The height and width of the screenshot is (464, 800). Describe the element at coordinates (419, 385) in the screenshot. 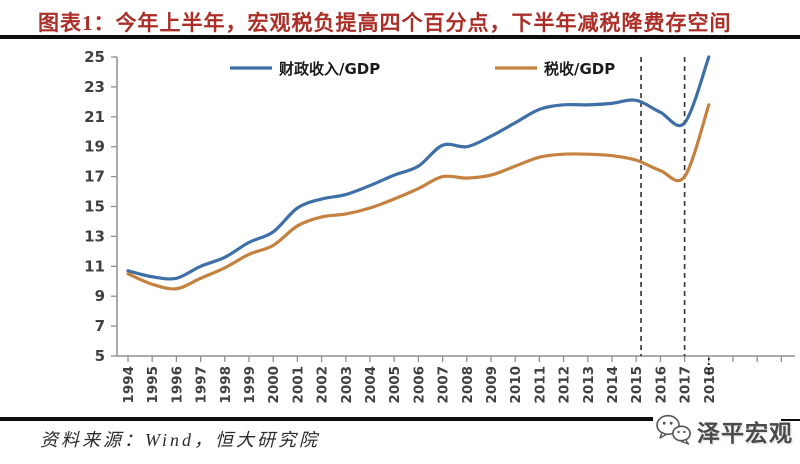

I see `x-tick-label: 2006` at that location.